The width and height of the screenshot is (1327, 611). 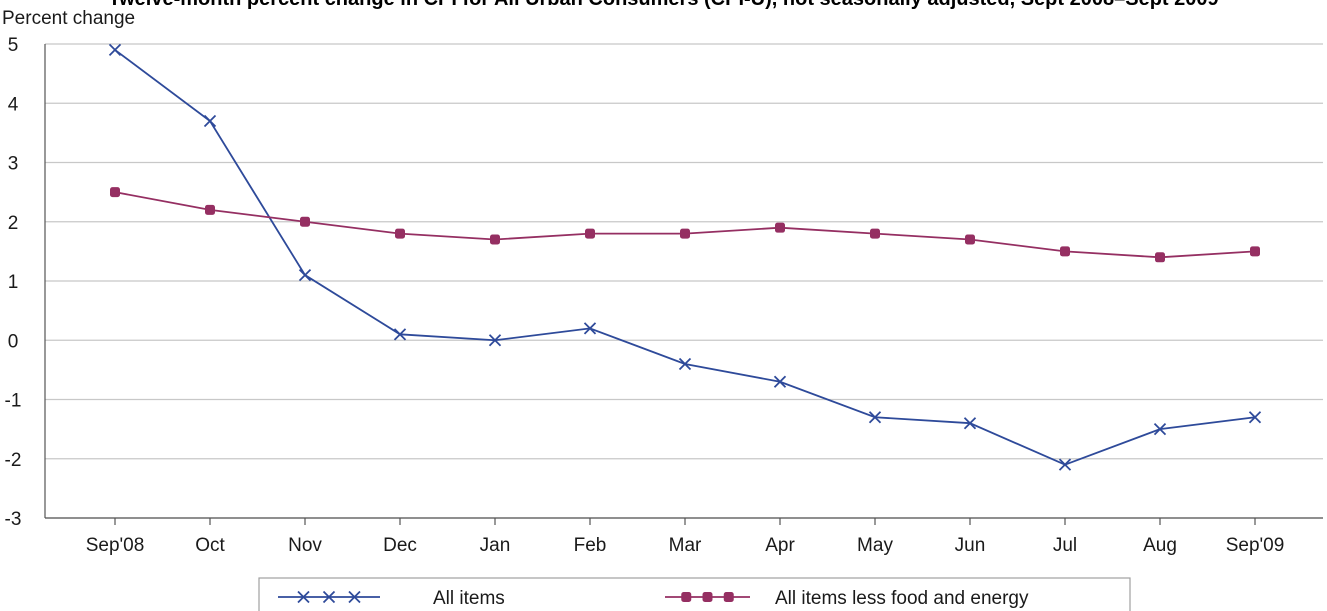 What do you see at coordinates (495, 545) in the screenshot?
I see `x-tick-label: Jan` at bounding box center [495, 545].